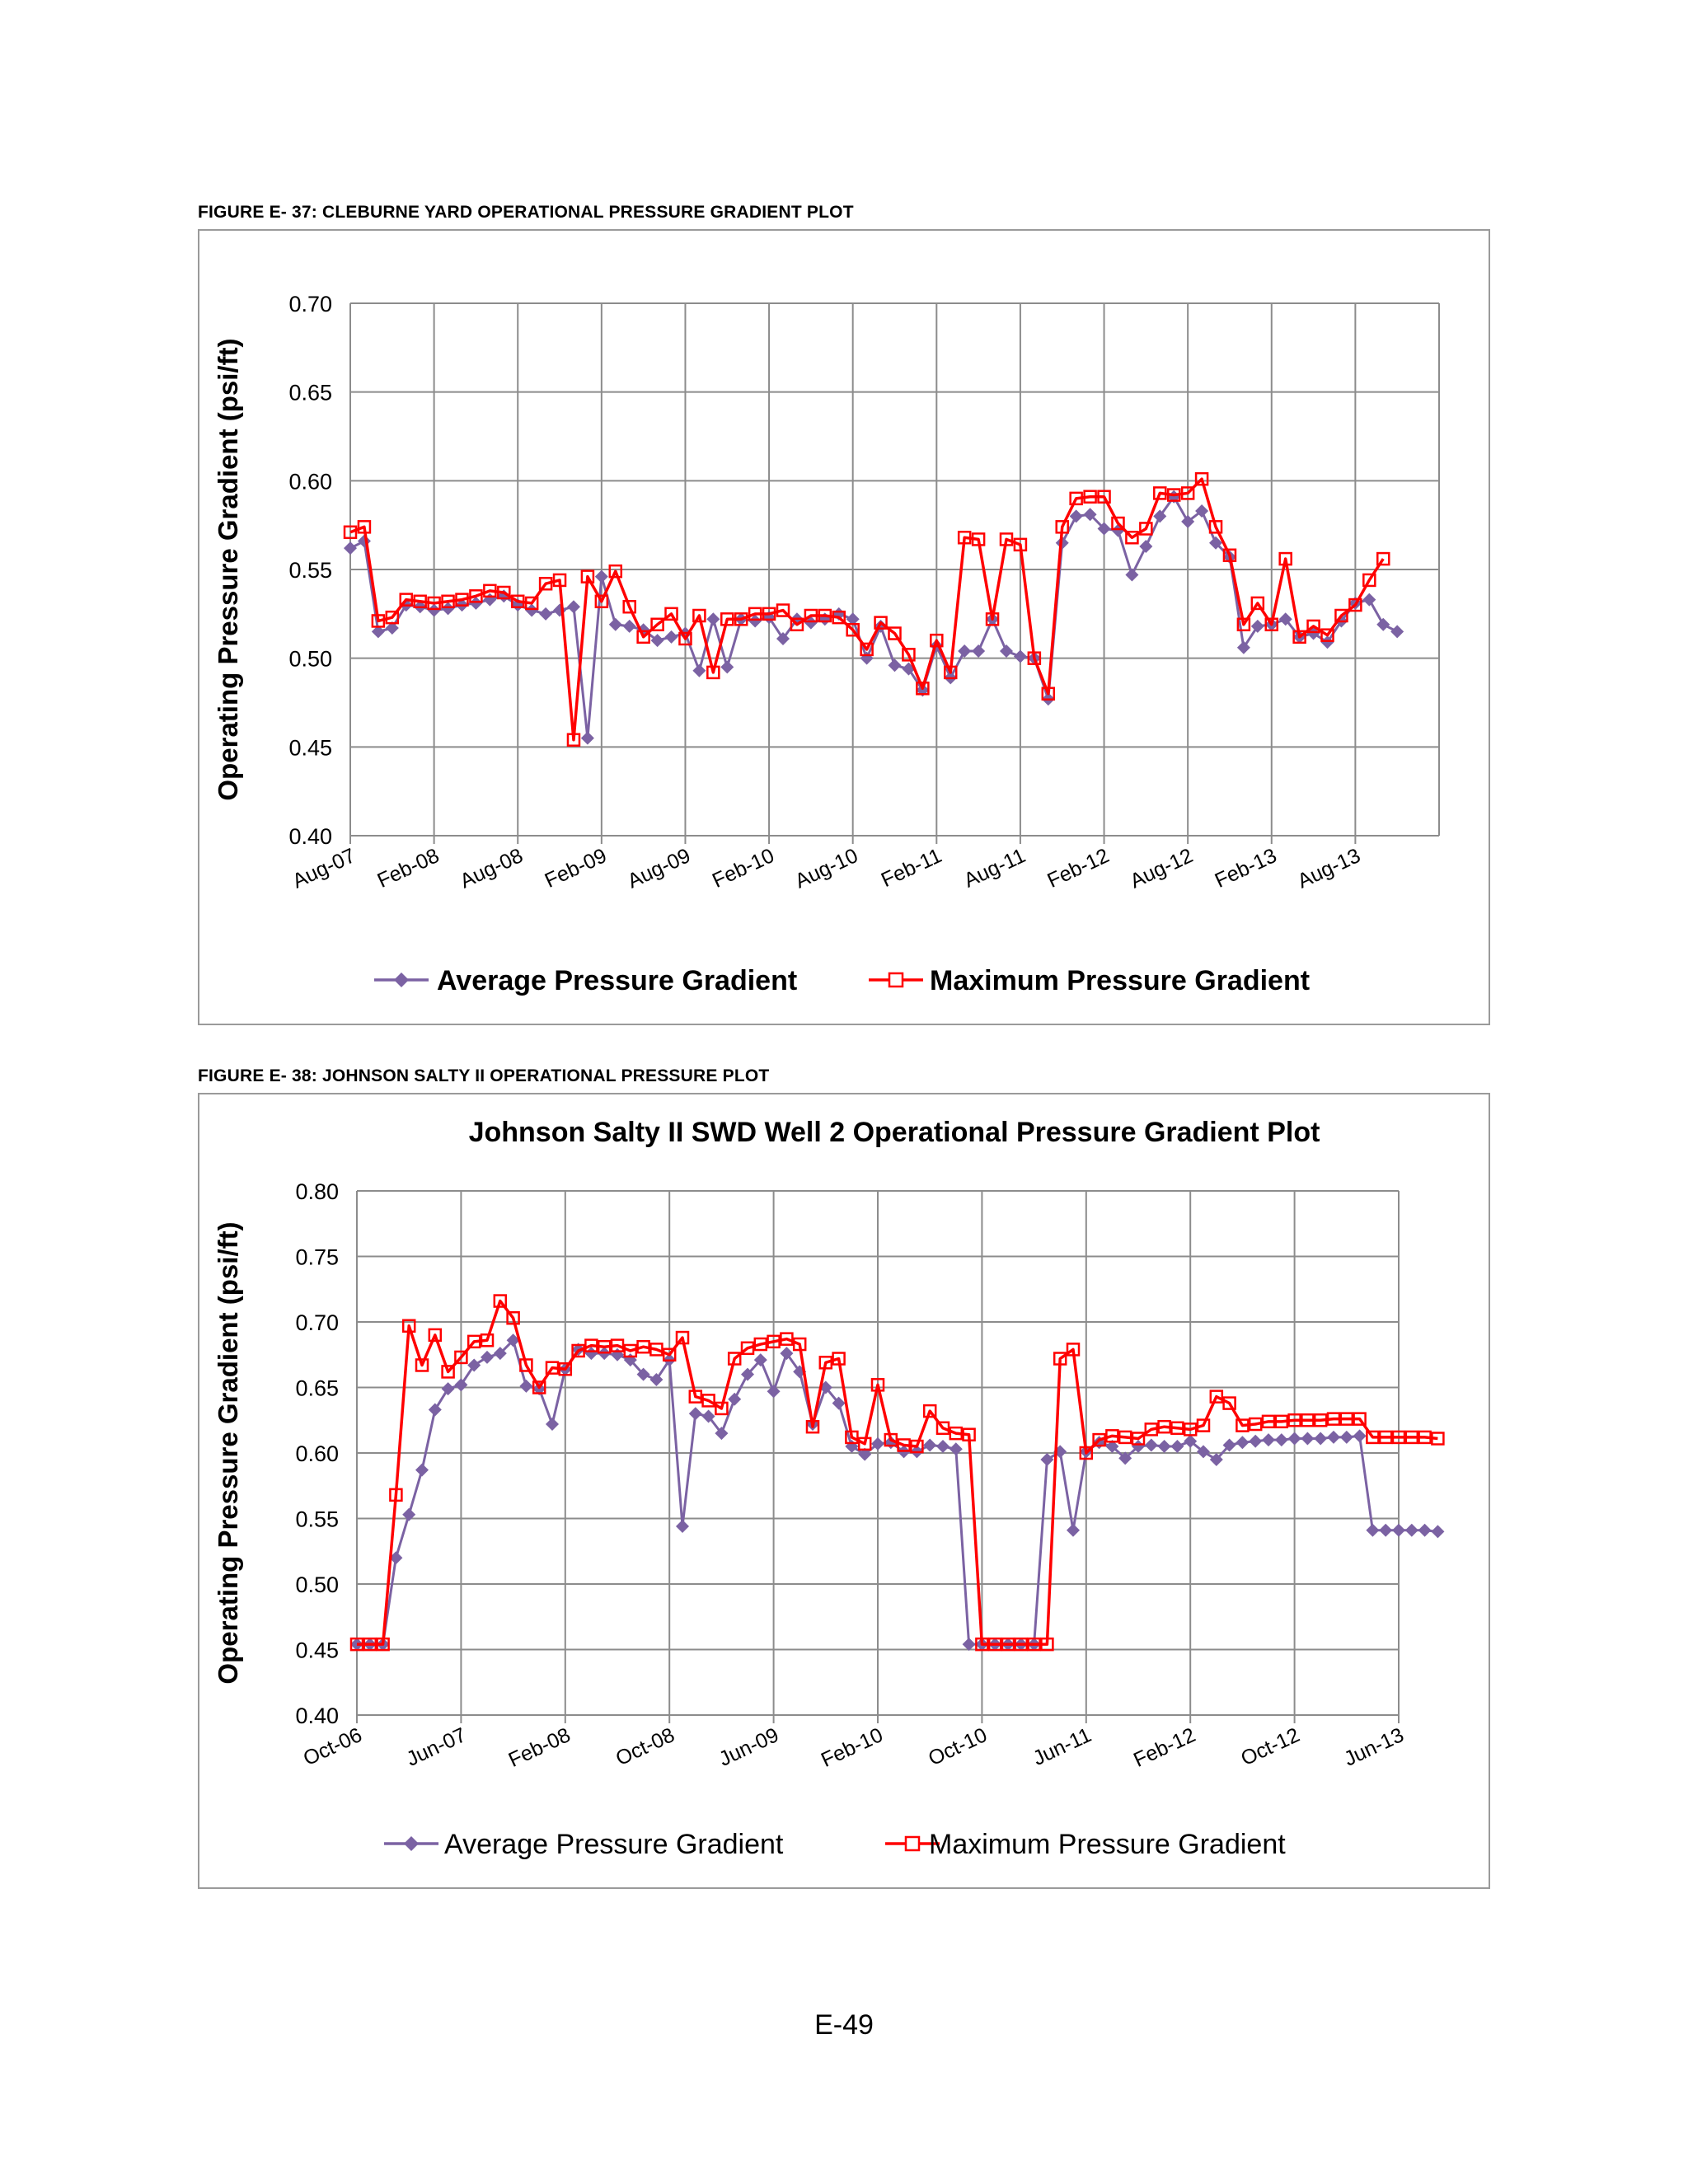  What do you see at coordinates (492, 868) in the screenshot?
I see `x-tick-label: Aug-08` at bounding box center [492, 868].